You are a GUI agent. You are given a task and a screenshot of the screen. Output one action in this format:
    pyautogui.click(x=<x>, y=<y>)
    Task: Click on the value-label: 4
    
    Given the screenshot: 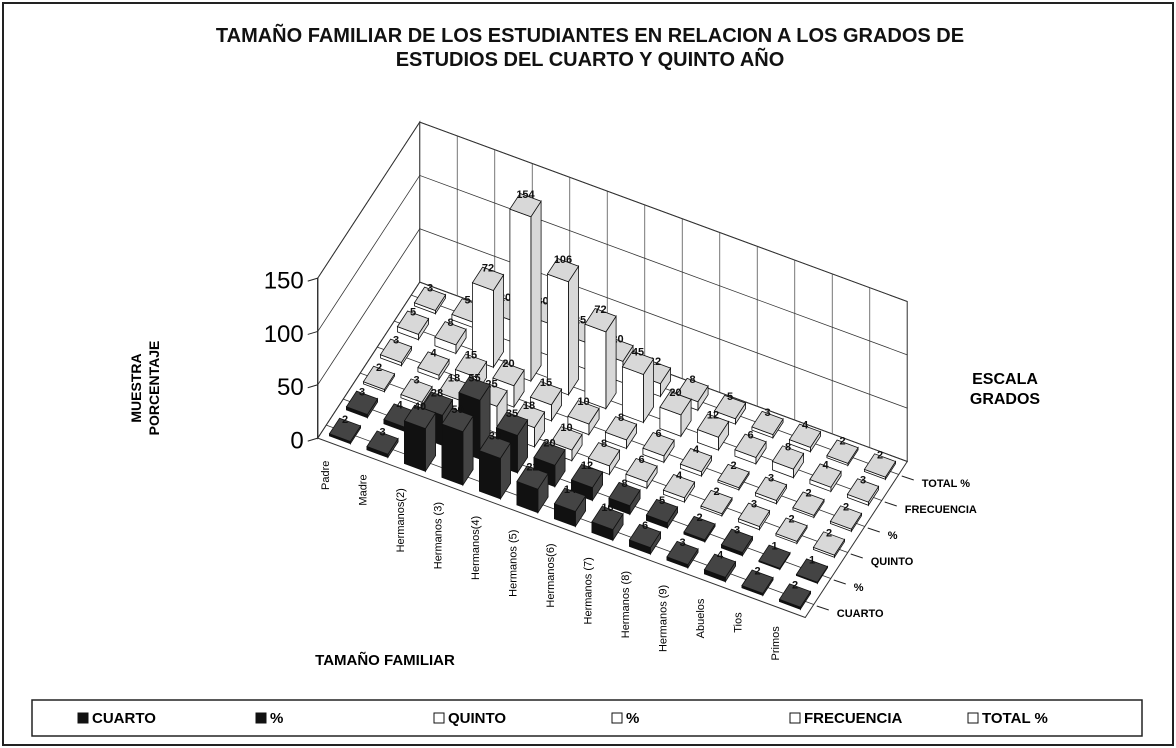 What is the action you would take?
    pyautogui.click(x=679, y=476)
    